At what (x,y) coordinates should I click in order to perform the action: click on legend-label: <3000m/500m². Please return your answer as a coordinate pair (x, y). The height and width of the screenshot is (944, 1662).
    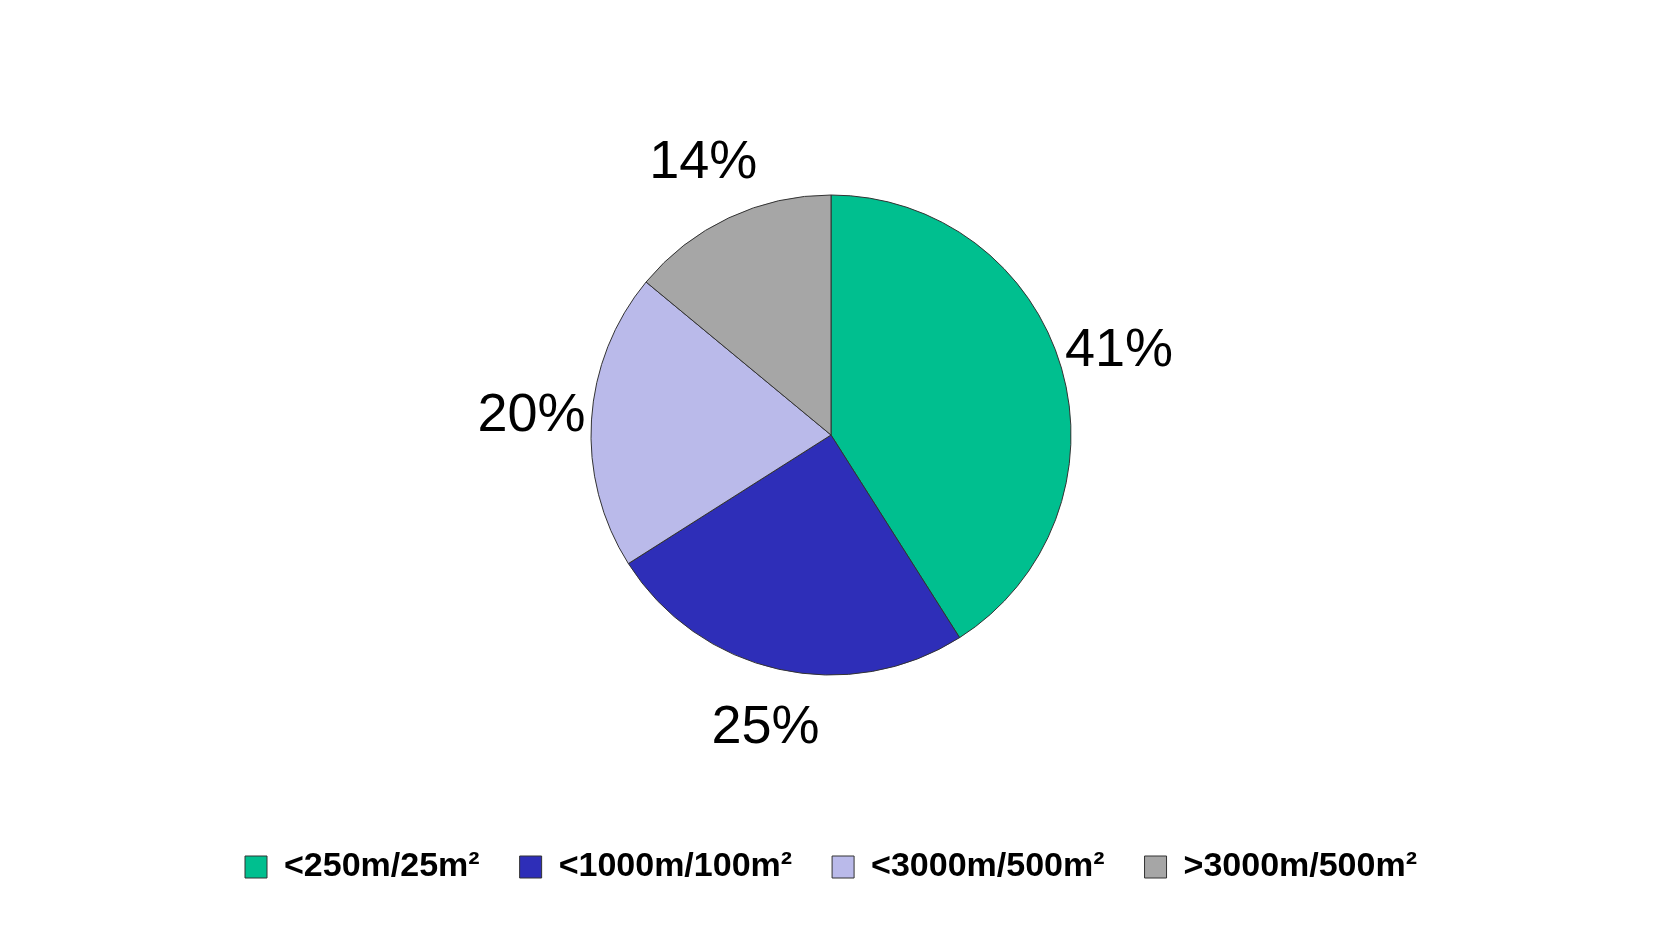
    Looking at the image, I should click on (988, 864).